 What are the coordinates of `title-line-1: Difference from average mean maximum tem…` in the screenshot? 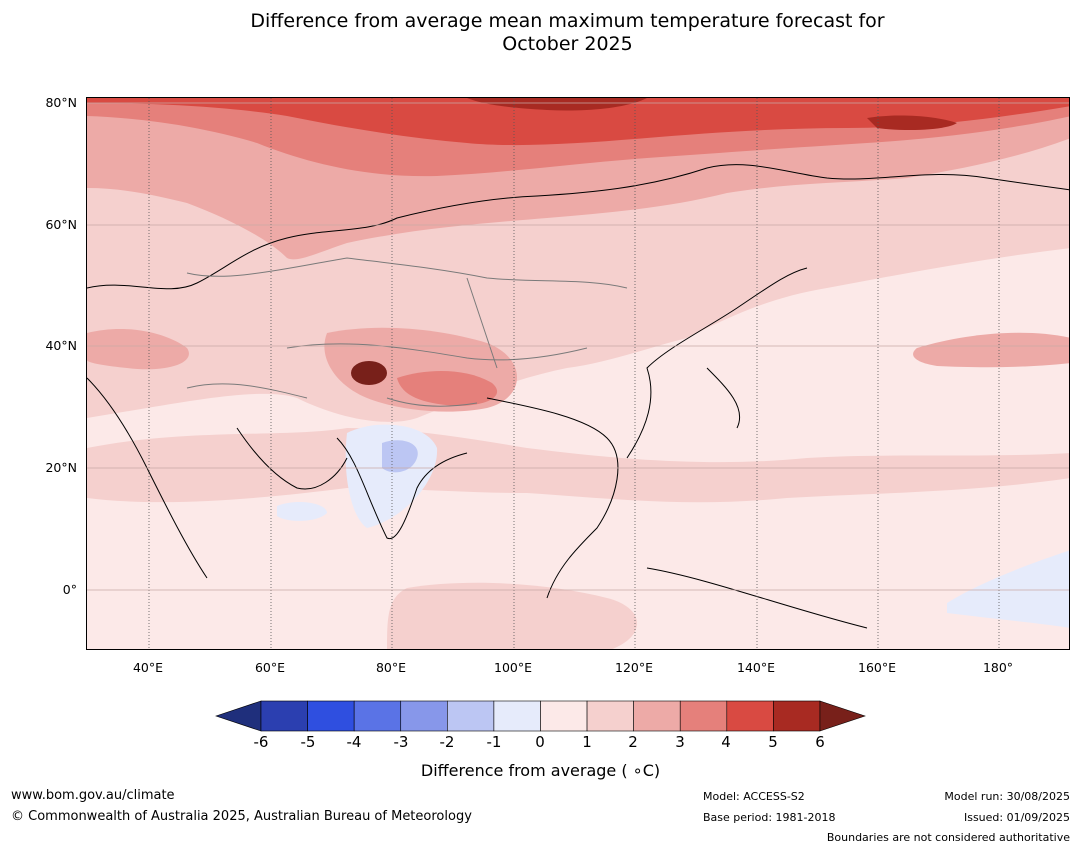 It's located at (567, 21).